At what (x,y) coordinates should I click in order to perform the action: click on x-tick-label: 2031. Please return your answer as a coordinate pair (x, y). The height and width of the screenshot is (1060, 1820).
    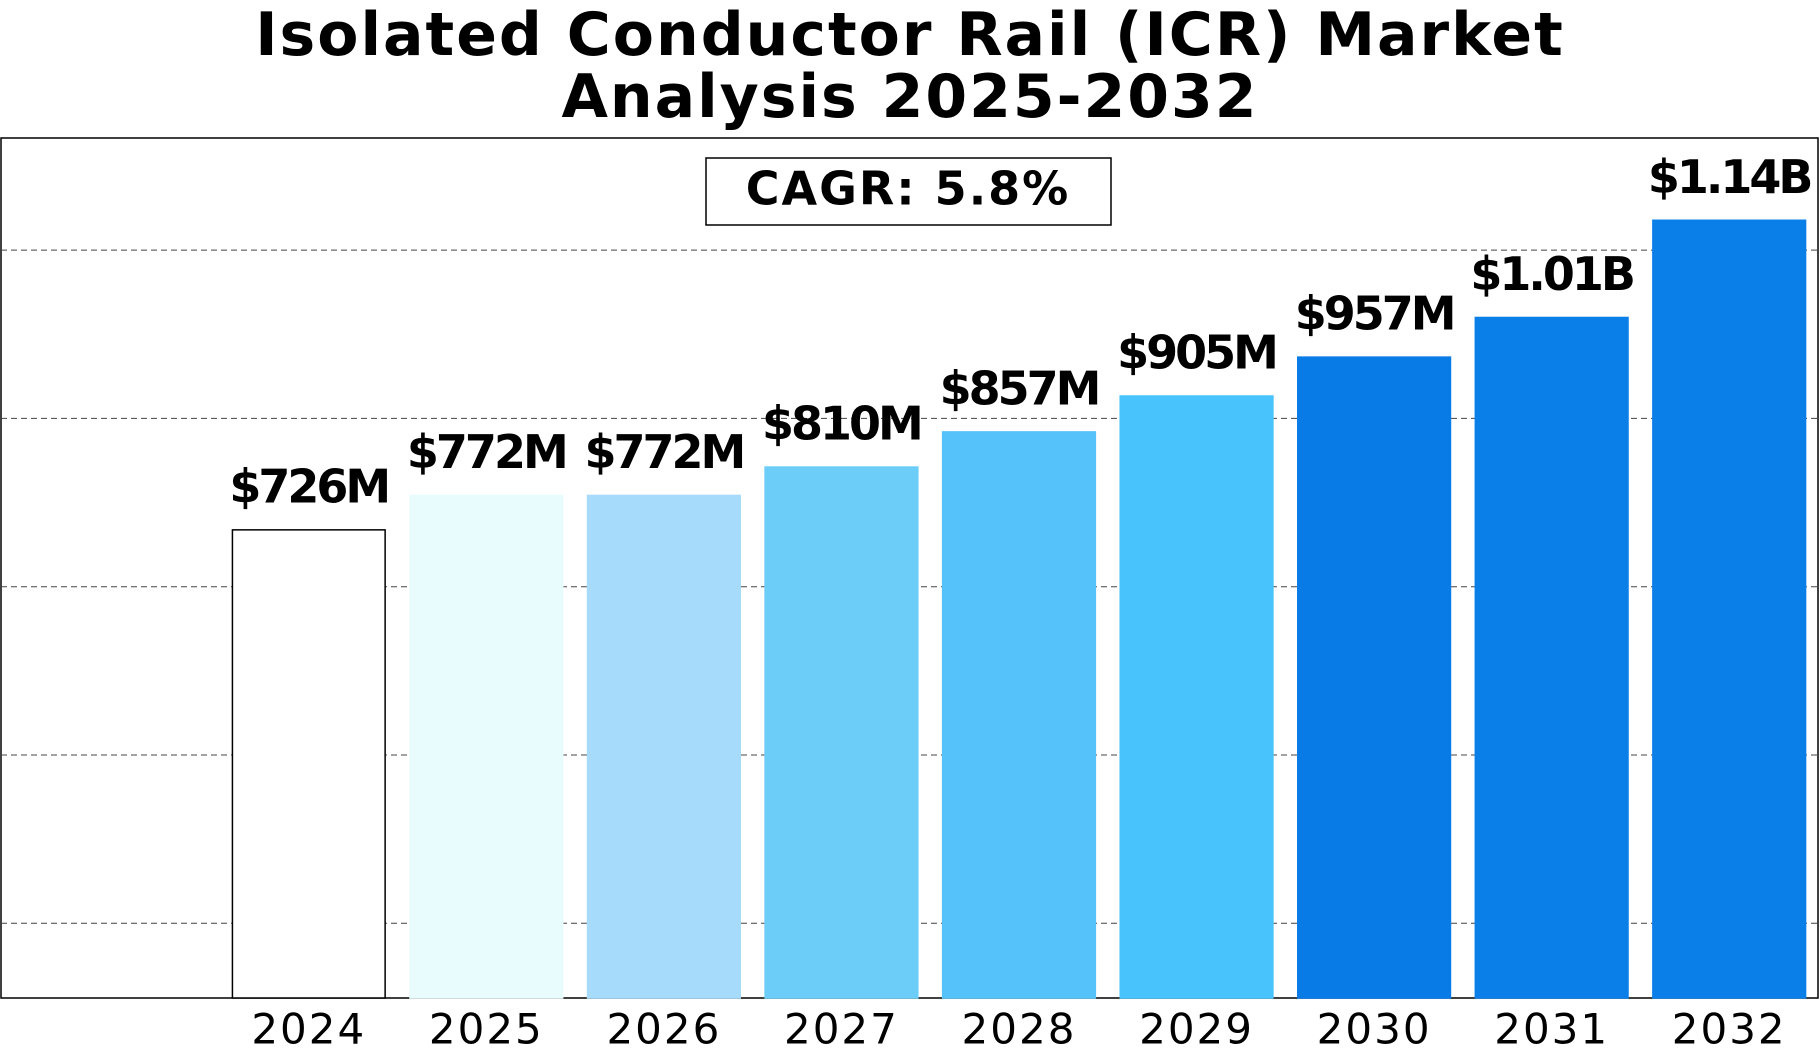
    Looking at the image, I should click on (1551, 1029).